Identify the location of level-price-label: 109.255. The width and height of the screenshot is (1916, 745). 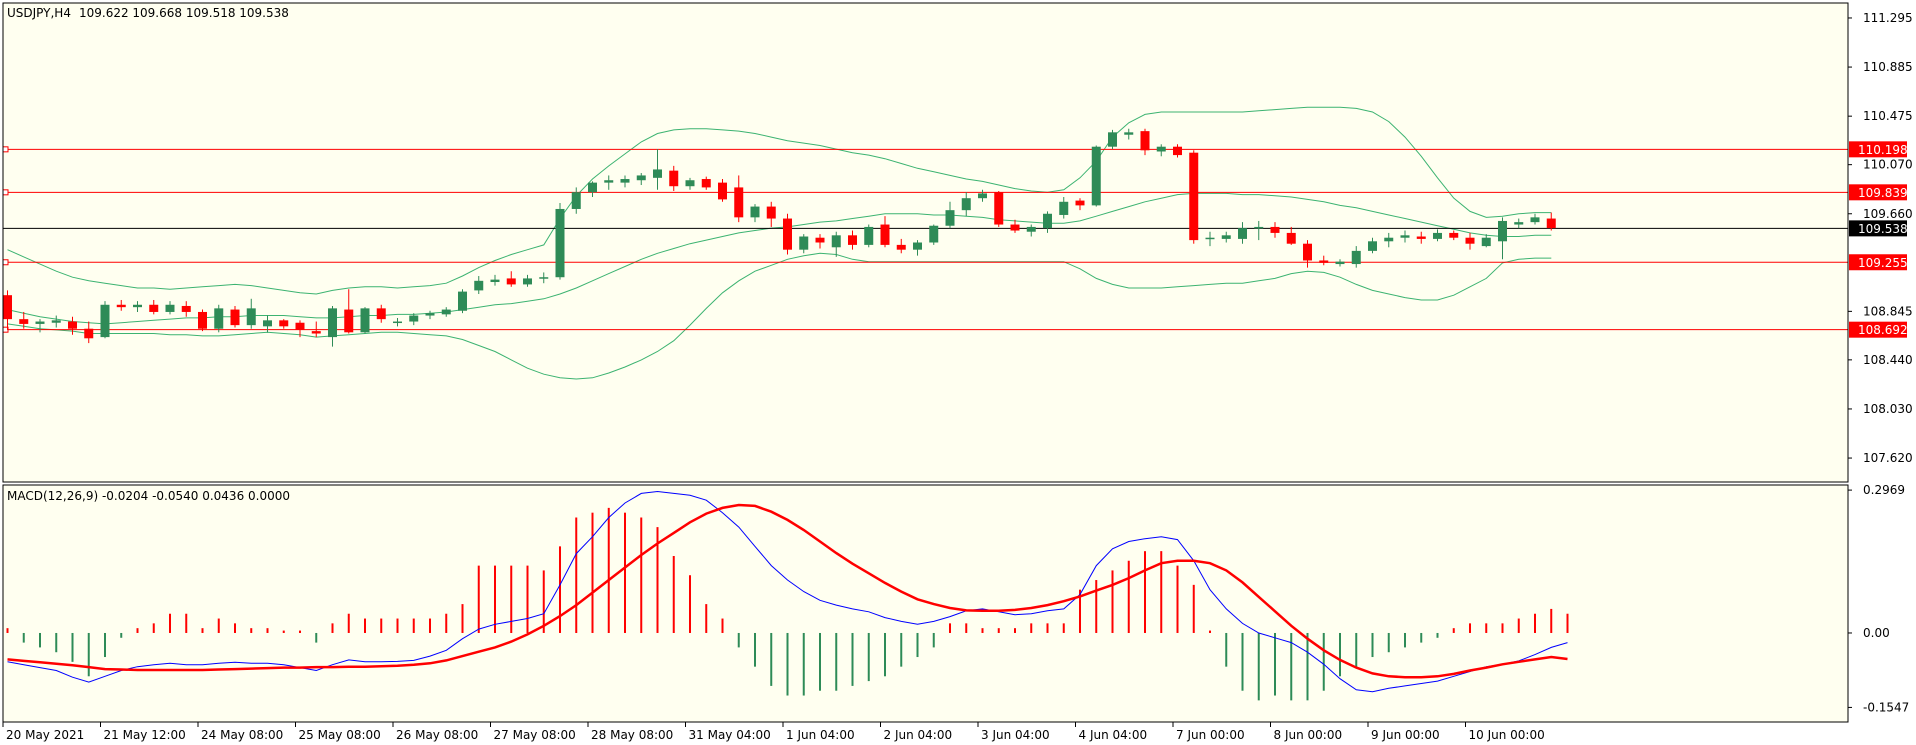
(1883, 263).